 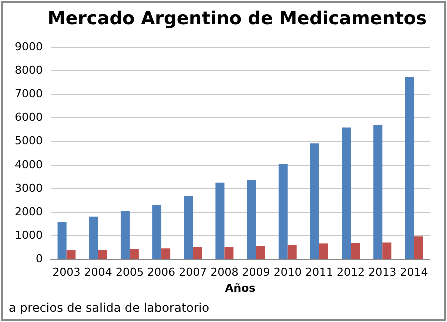 What do you see at coordinates (29, 47) in the screenshot?
I see `y-tick-label: 9000` at bounding box center [29, 47].